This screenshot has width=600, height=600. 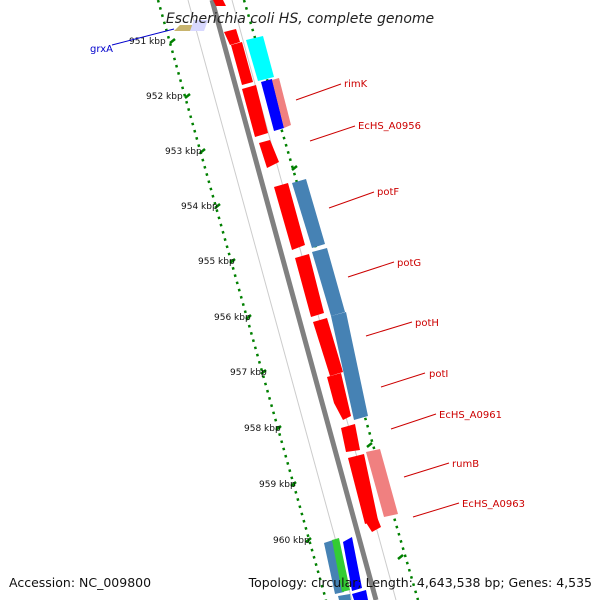 What do you see at coordinates (291, 541) in the screenshot?
I see `kbp-label: 960 kbp` at bounding box center [291, 541].